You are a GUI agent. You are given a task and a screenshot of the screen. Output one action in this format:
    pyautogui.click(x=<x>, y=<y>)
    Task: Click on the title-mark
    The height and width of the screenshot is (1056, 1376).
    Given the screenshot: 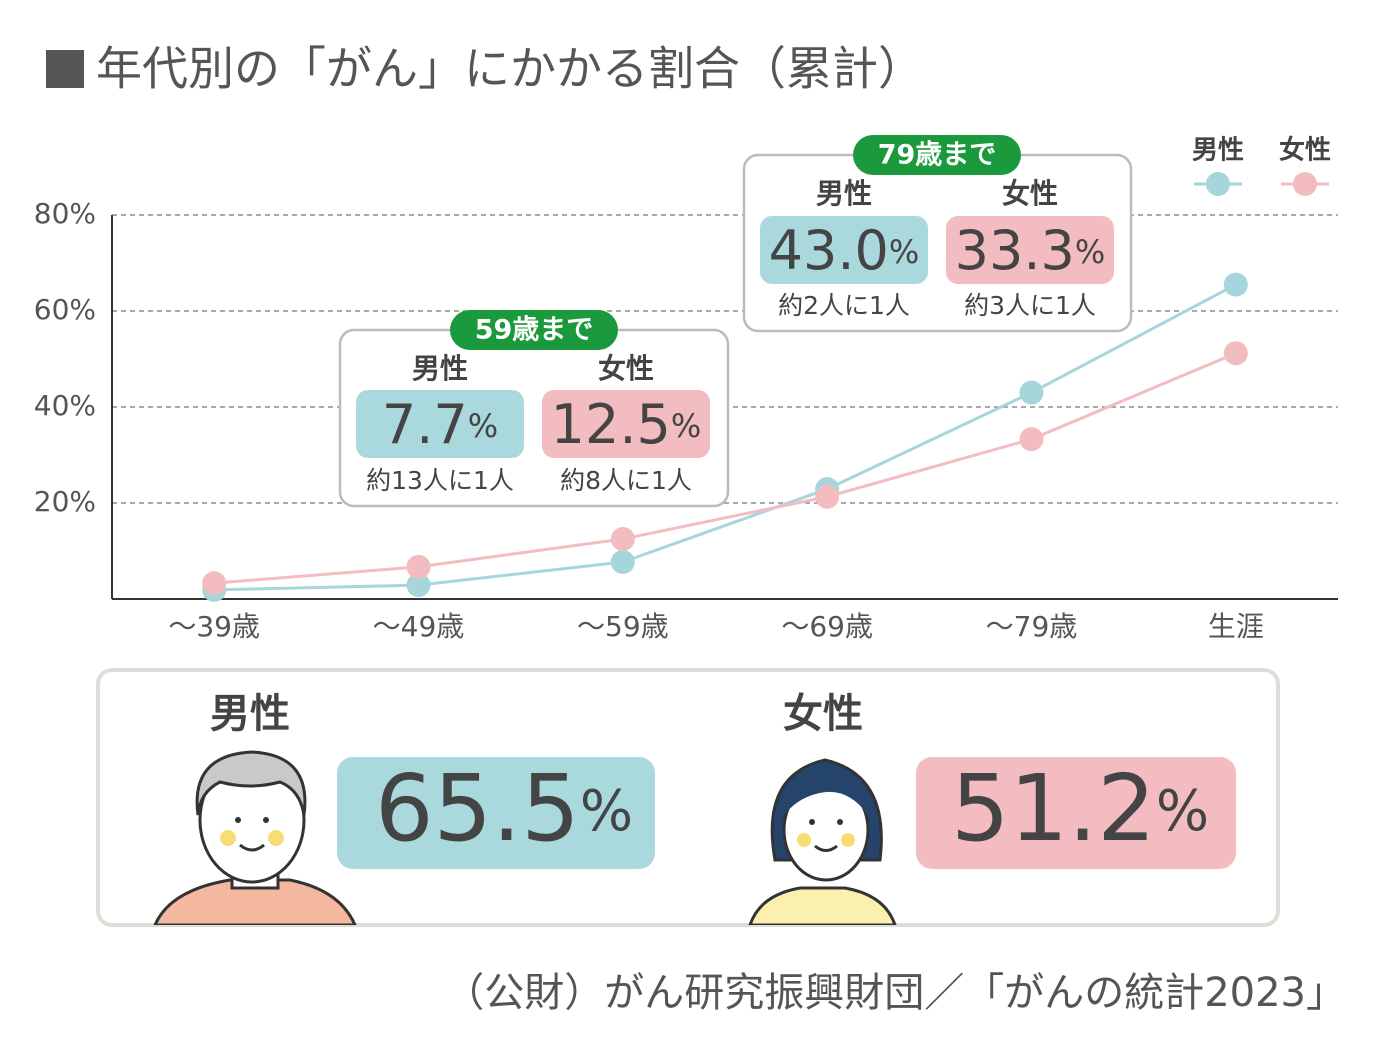 What is the action you would take?
    pyautogui.click(x=65, y=69)
    